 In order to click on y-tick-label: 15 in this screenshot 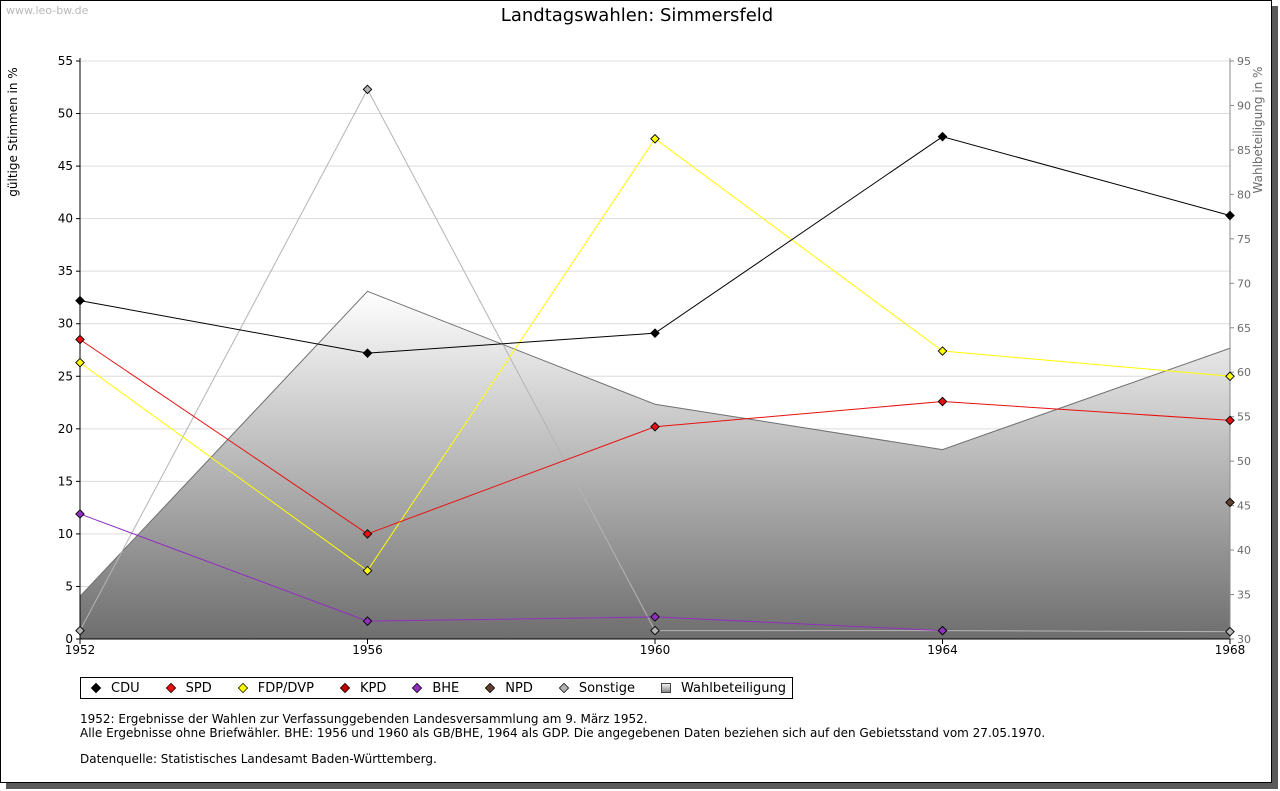, I will do `click(65, 481)`.